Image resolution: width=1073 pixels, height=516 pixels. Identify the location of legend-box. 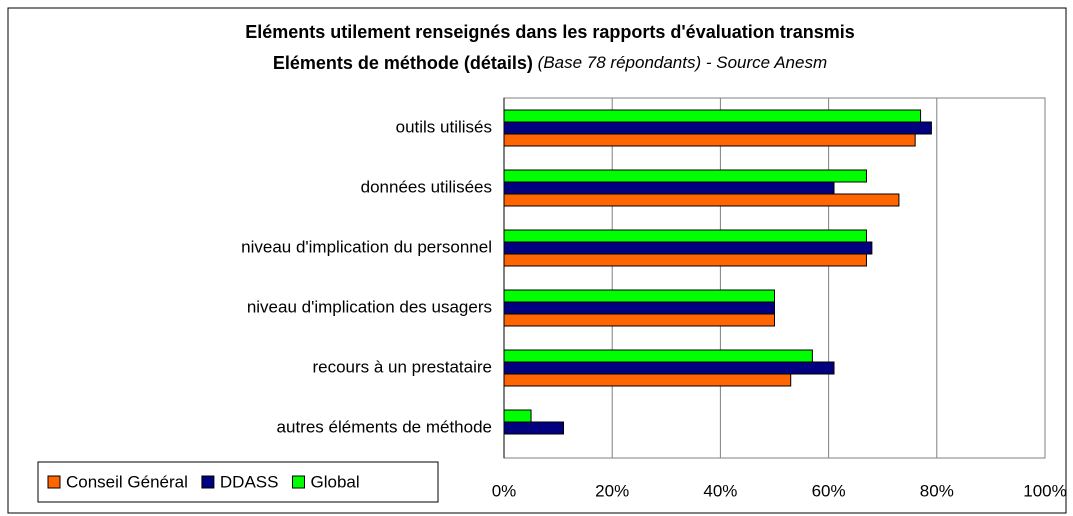
(238, 482).